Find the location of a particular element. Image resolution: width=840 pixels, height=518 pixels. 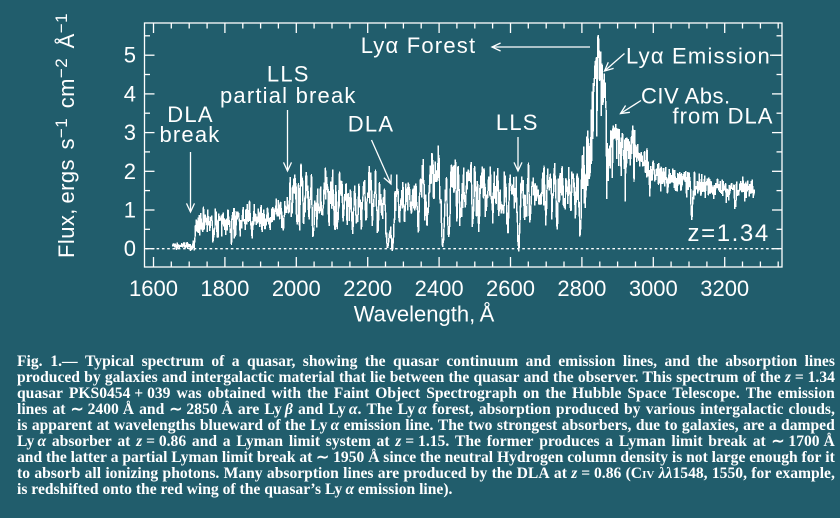

svg-text: 2000 is located at coordinates (296, 288).